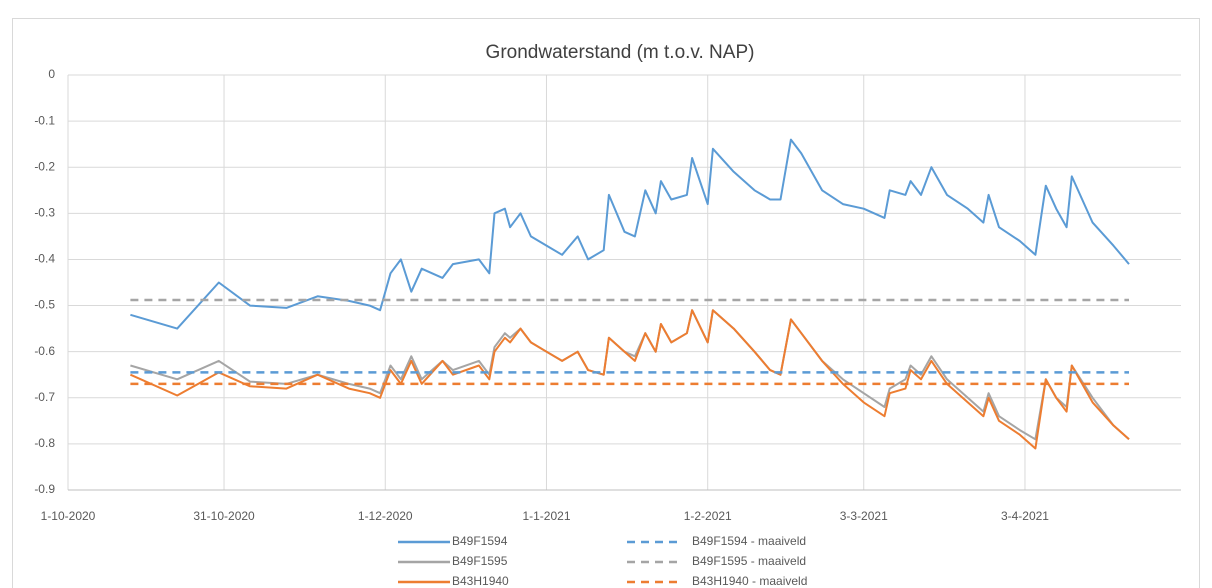 This screenshot has width=1212, height=588. Describe the element at coordinates (44, 489) in the screenshot. I see `y-tick-label: -0.9` at that location.